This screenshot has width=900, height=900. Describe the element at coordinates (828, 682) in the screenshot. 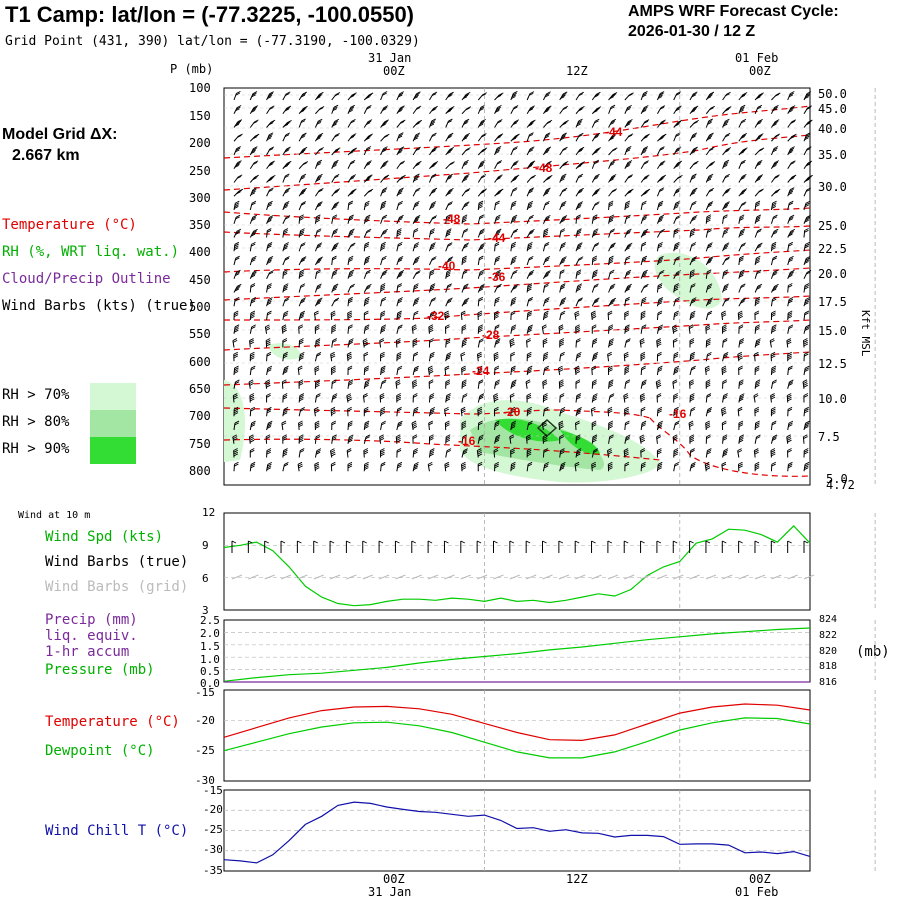

I see `pres-tick: 816` at that location.